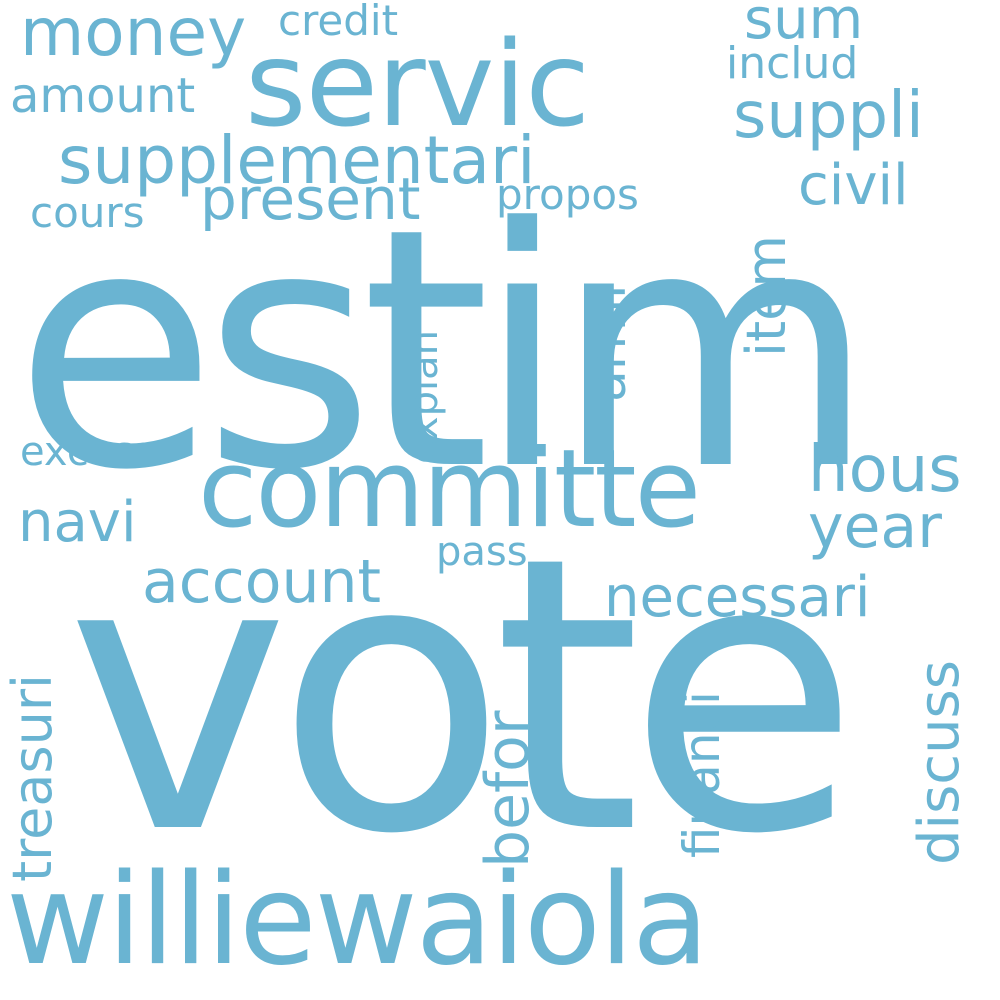 This screenshot has width=1000, height=1000. I want to click on word-year: year, so click(875, 527).